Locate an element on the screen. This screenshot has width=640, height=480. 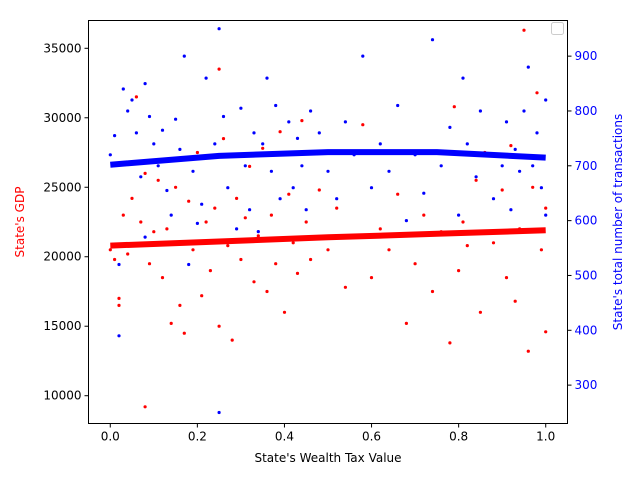
left-y-tick-label: 35000 is located at coordinates (62, 48).